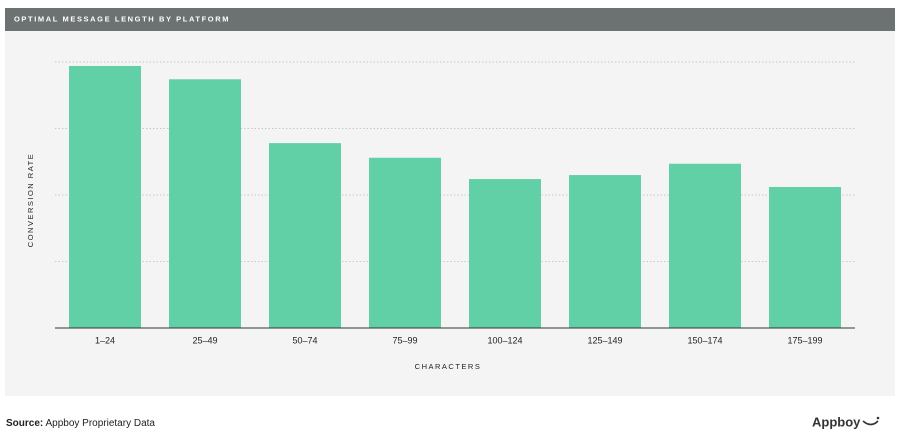 The width and height of the screenshot is (900, 441). What do you see at coordinates (878, 418) in the screenshot?
I see `logo-dot` at bounding box center [878, 418].